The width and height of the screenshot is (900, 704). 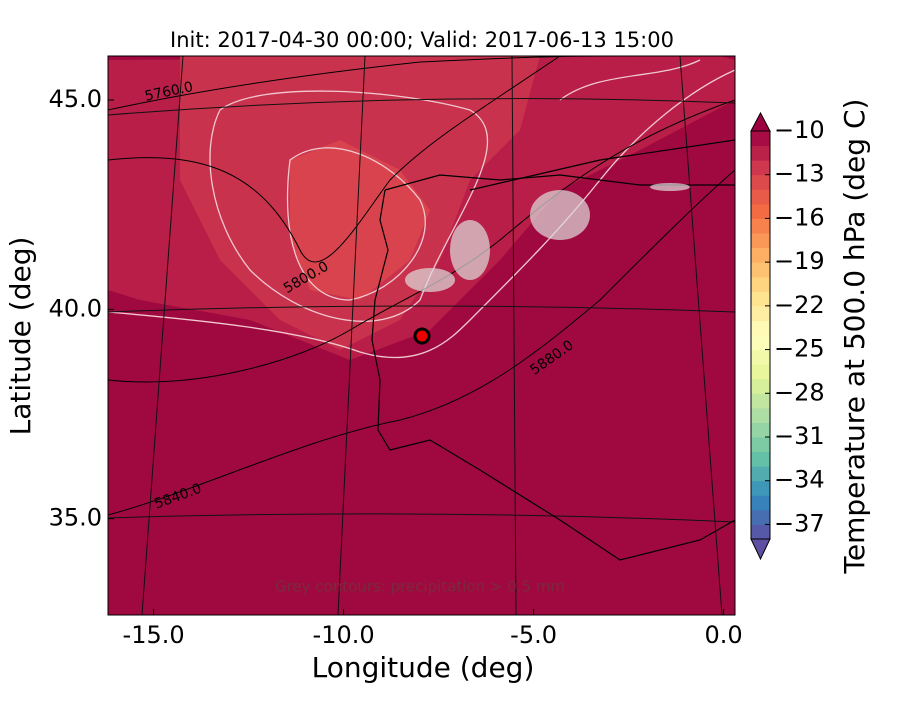 What do you see at coordinates (423, 667) in the screenshot?
I see `x-label: Longitude (deg)` at bounding box center [423, 667].